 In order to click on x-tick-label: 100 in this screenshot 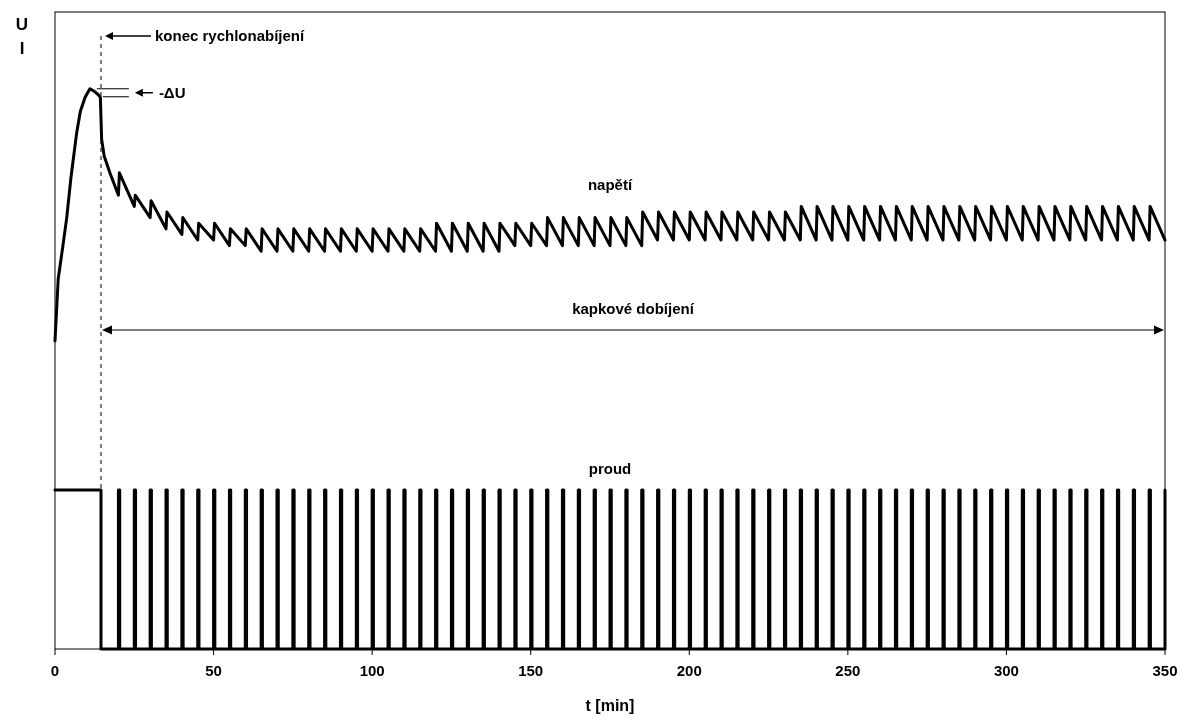, I will do `click(372, 670)`.